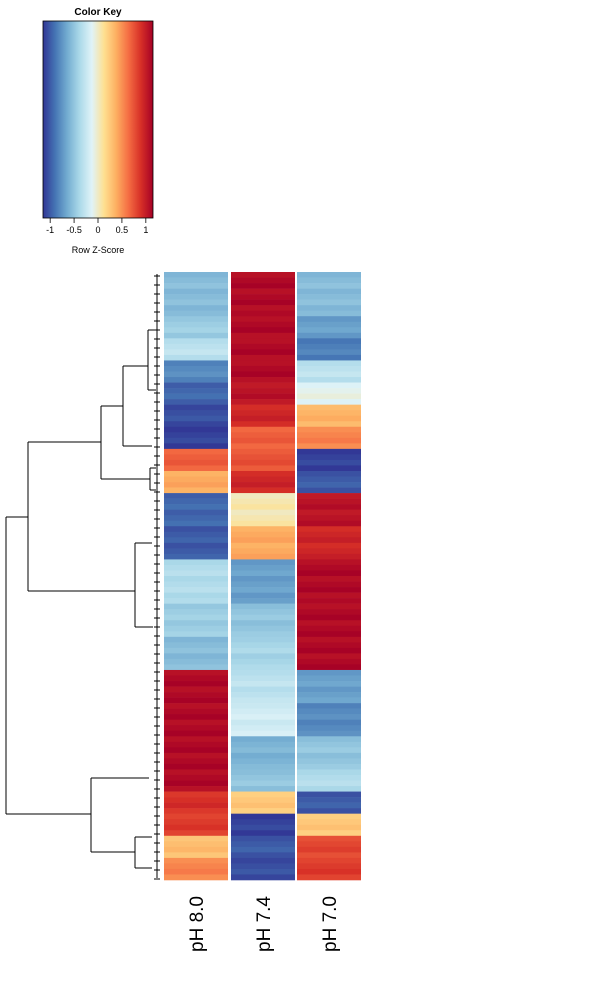 This screenshot has width=600, height=1000. What do you see at coordinates (98, 250) in the screenshot?
I see `color-key-xlabel: Row Z-Score` at bounding box center [98, 250].